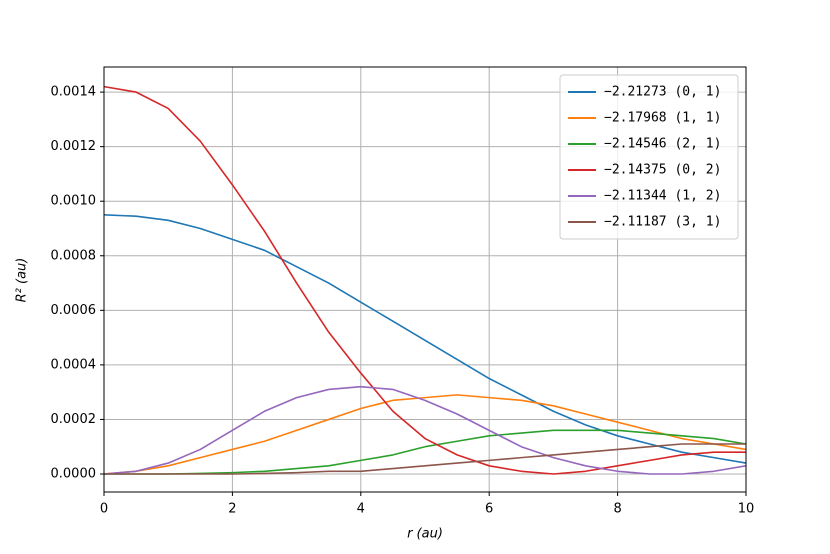 The height and width of the screenshot is (554, 830). I want to click on x-tick-label: 6, so click(489, 509).